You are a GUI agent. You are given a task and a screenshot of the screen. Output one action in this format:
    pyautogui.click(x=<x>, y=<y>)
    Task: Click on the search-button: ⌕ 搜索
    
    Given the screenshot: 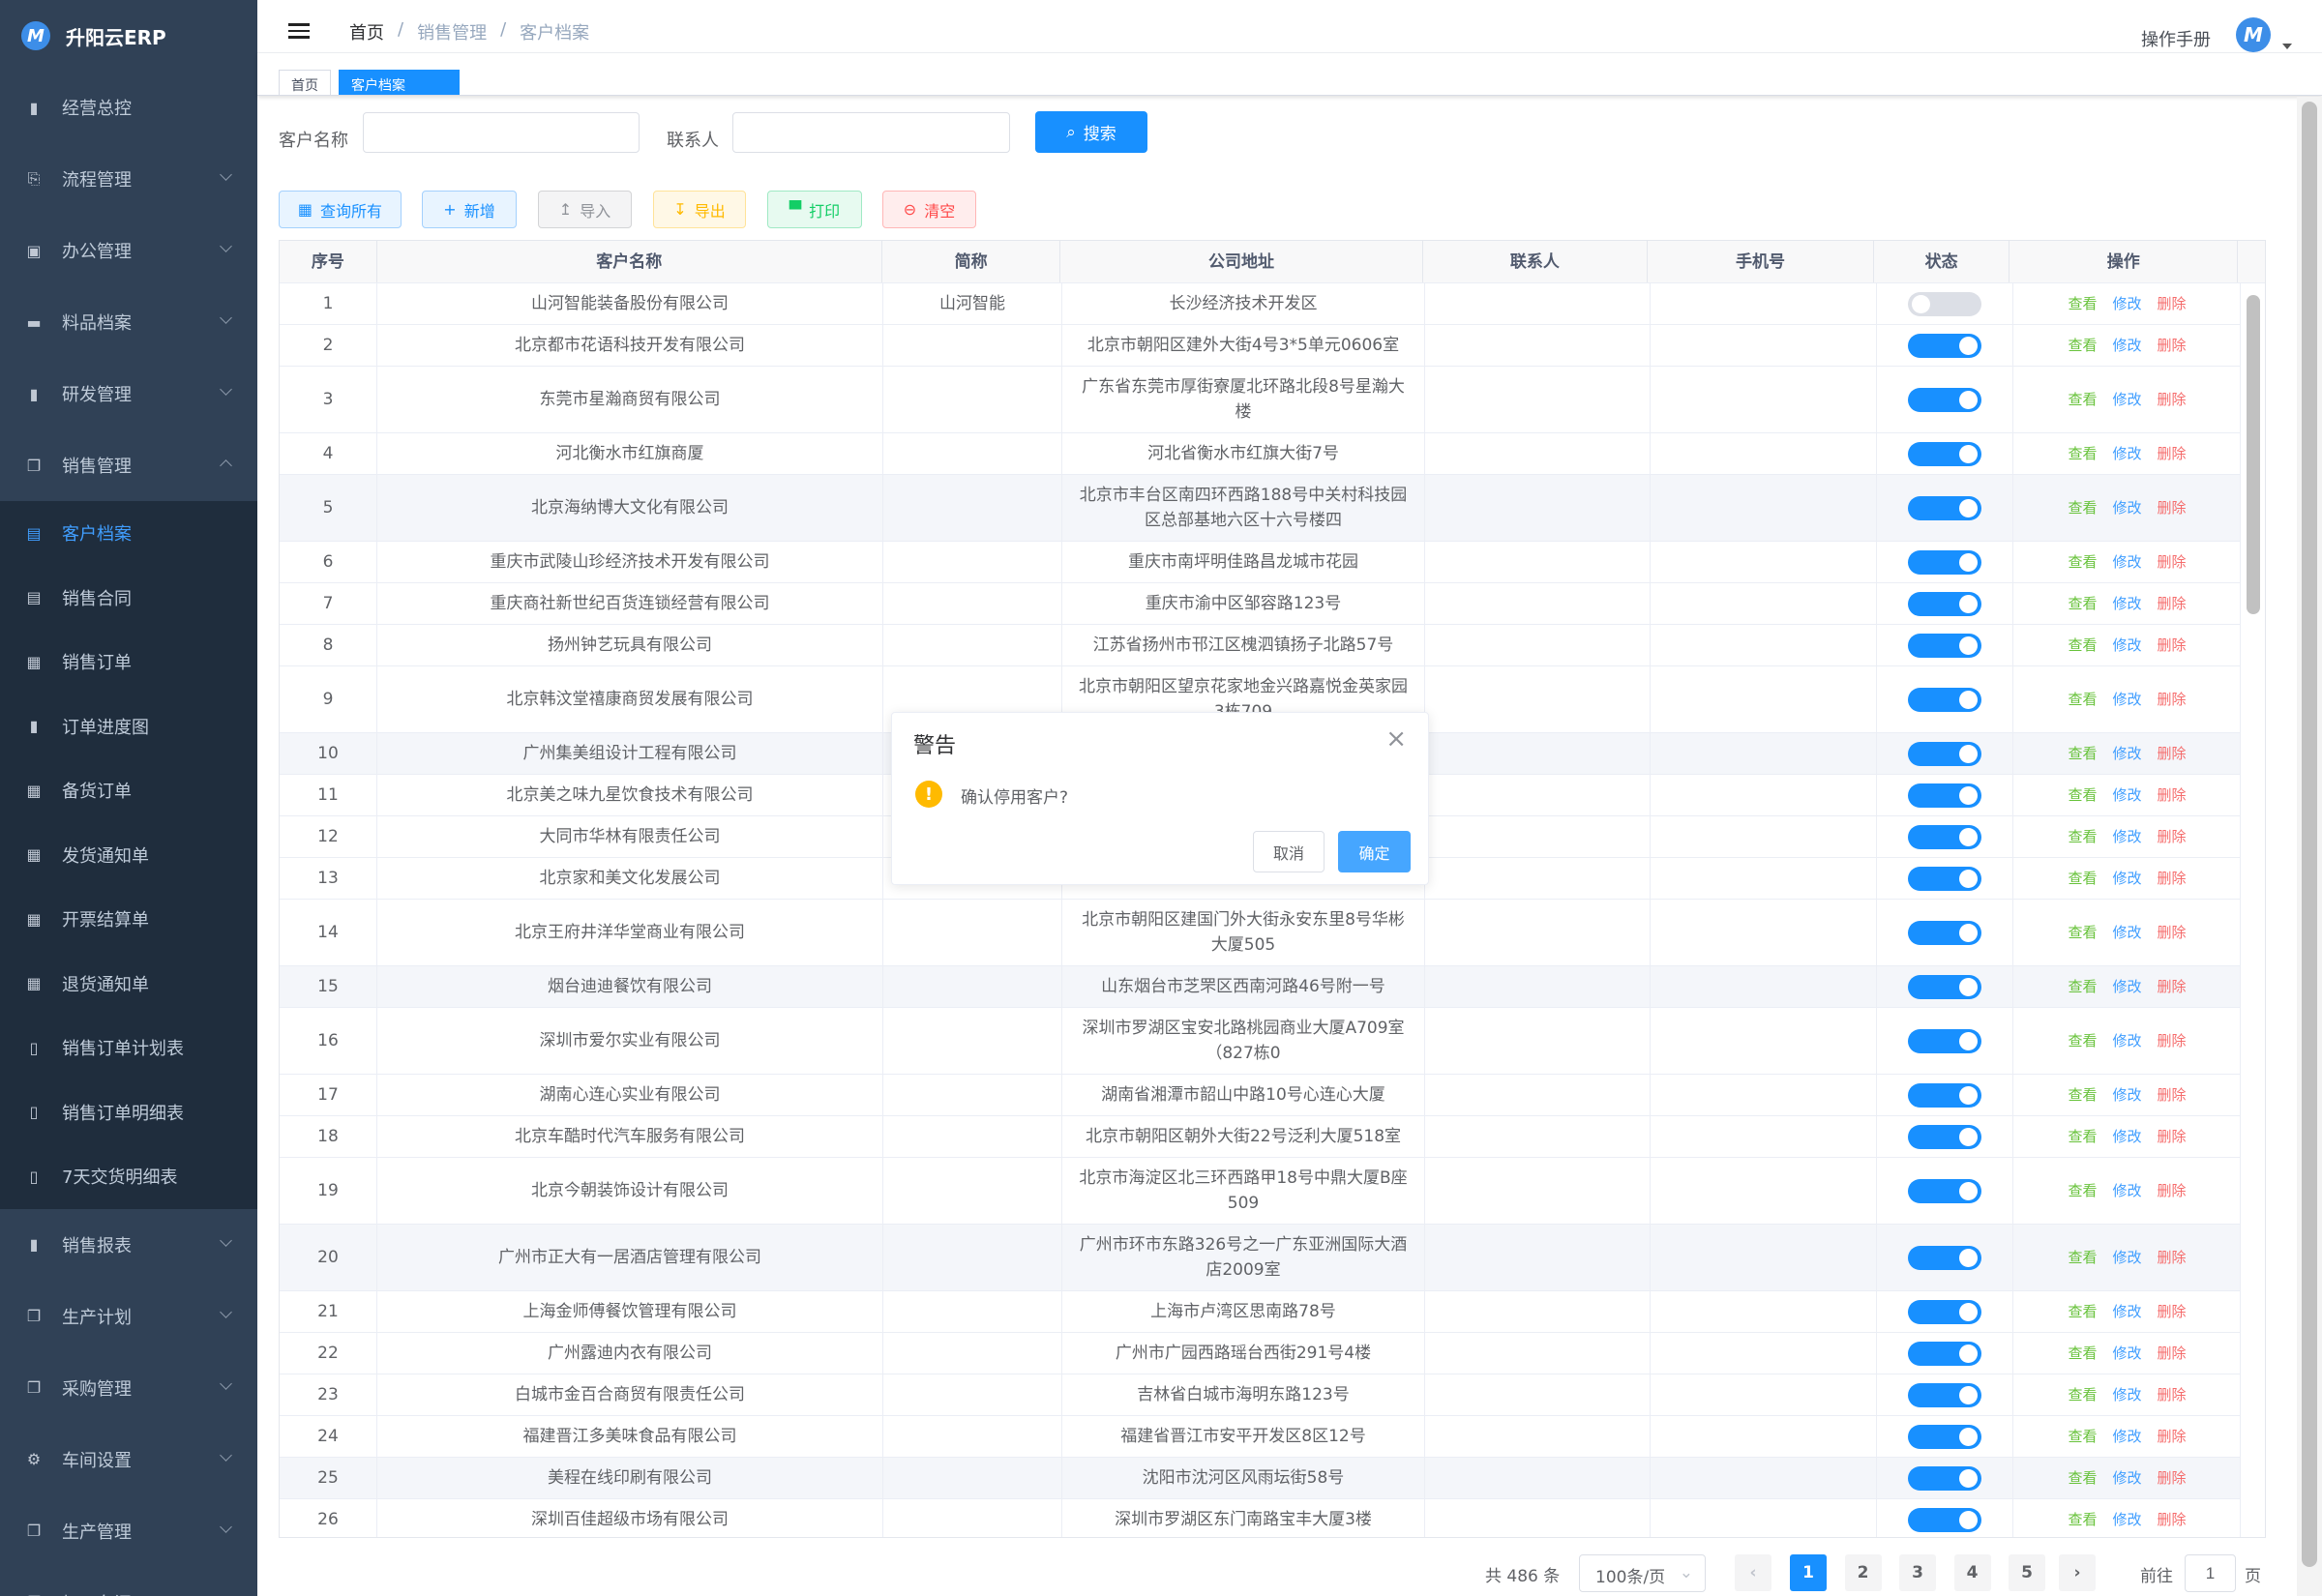 What is the action you would take?
    pyautogui.click(x=1091, y=132)
    